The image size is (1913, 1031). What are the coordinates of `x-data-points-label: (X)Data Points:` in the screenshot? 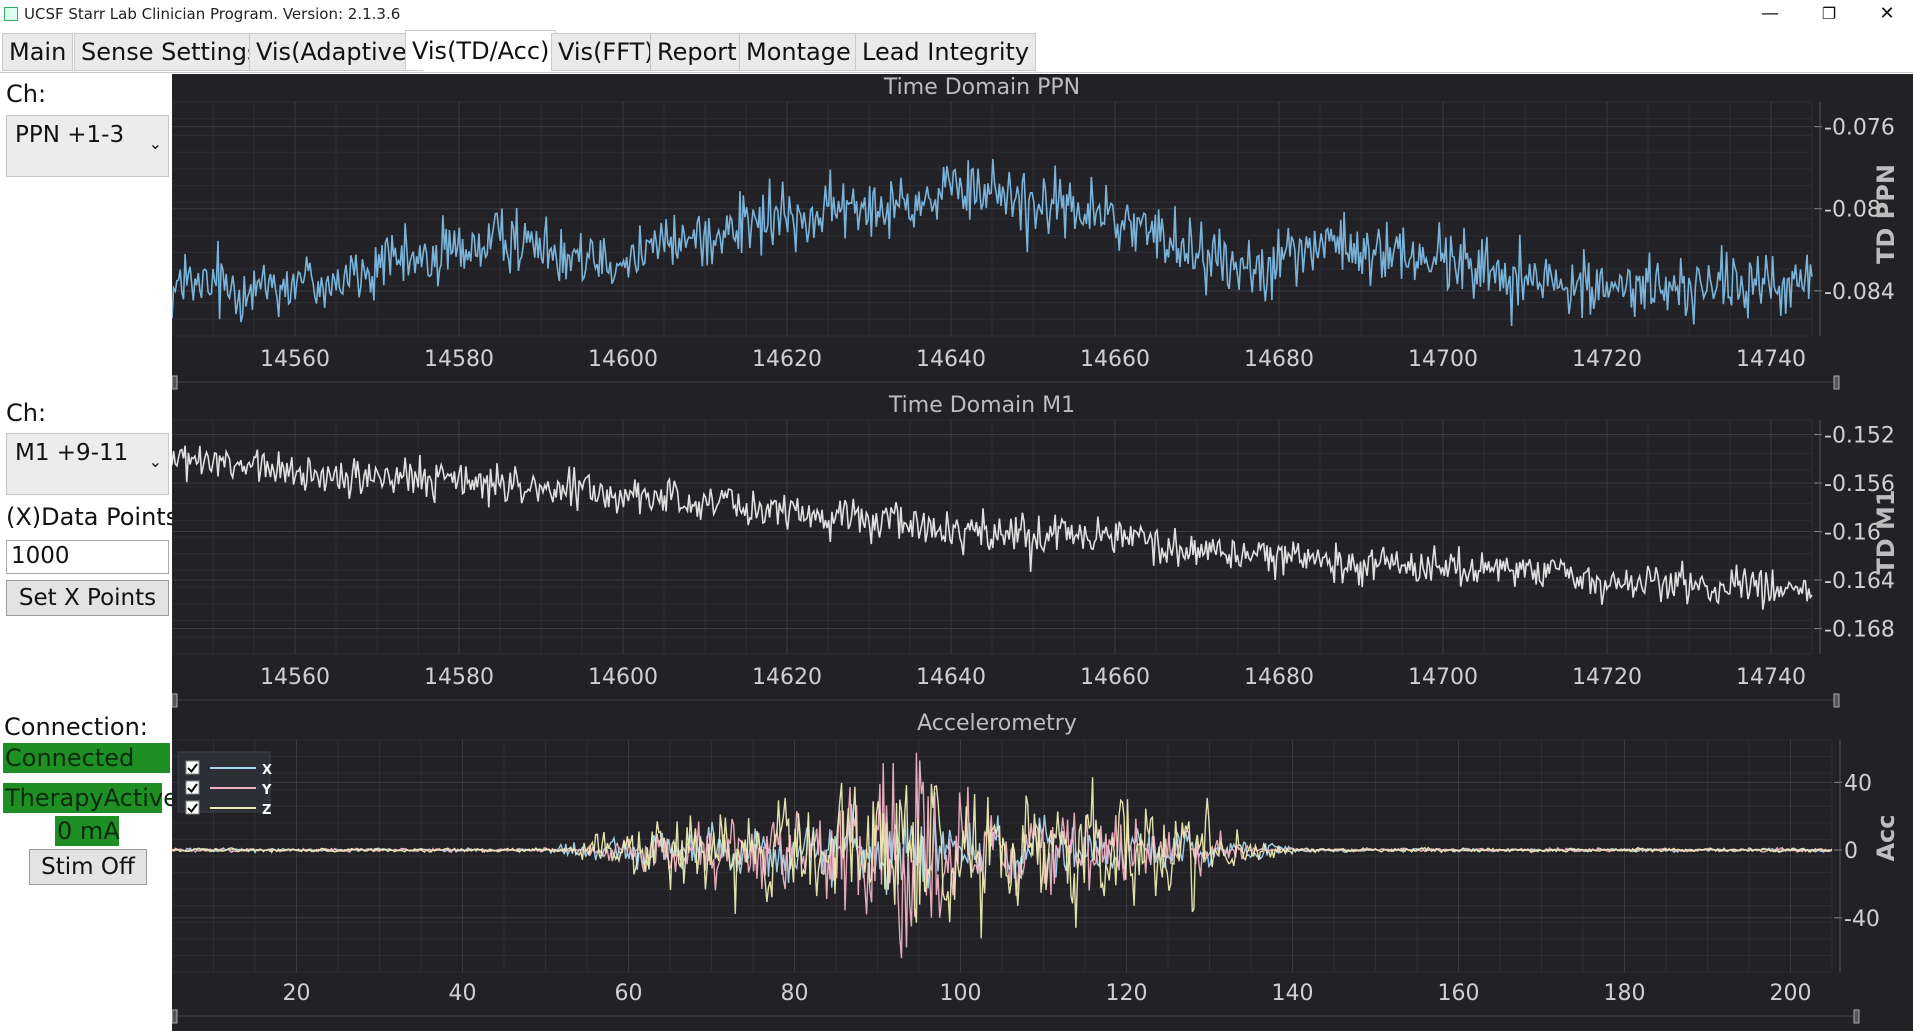 It's located at (96, 517).